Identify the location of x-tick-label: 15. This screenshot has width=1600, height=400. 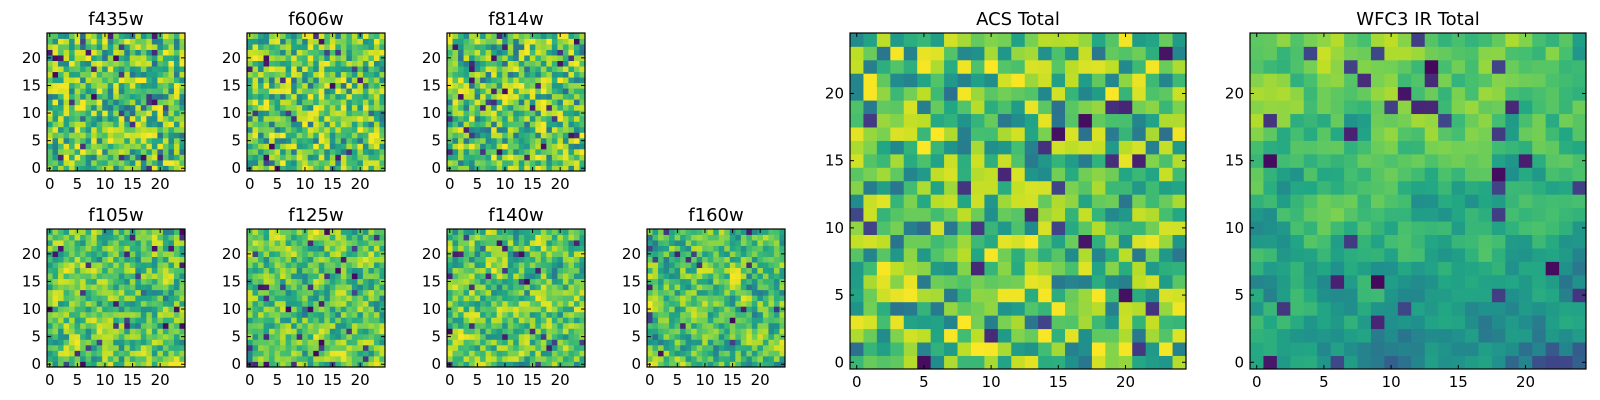
(332, 380).